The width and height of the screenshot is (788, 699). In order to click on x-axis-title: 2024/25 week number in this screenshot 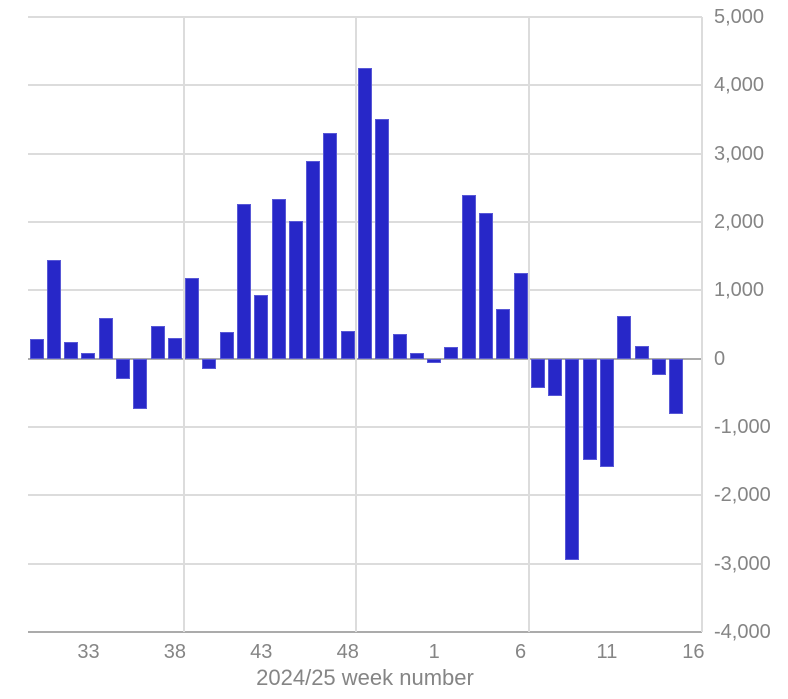, I will do `click(365, 677)`.